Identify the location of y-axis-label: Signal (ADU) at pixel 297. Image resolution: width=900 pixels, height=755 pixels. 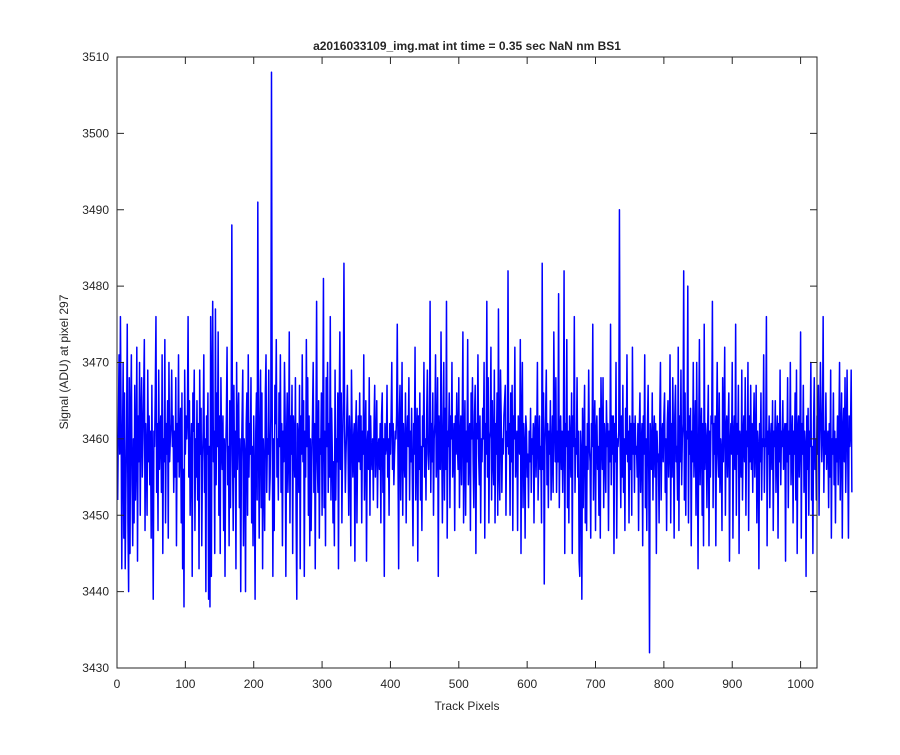
(64, 361).